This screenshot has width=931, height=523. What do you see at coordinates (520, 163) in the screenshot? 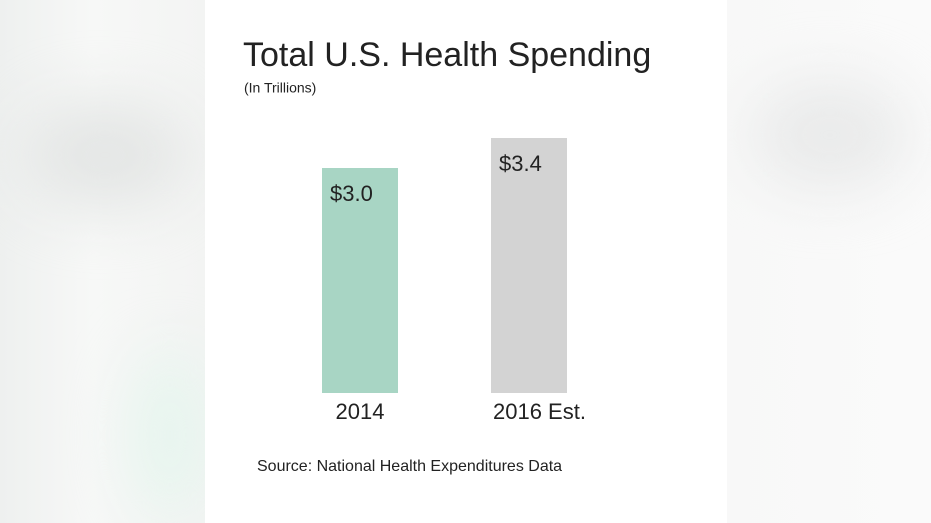
I see `value-label: $3.4` at bounding box center [520, 163].